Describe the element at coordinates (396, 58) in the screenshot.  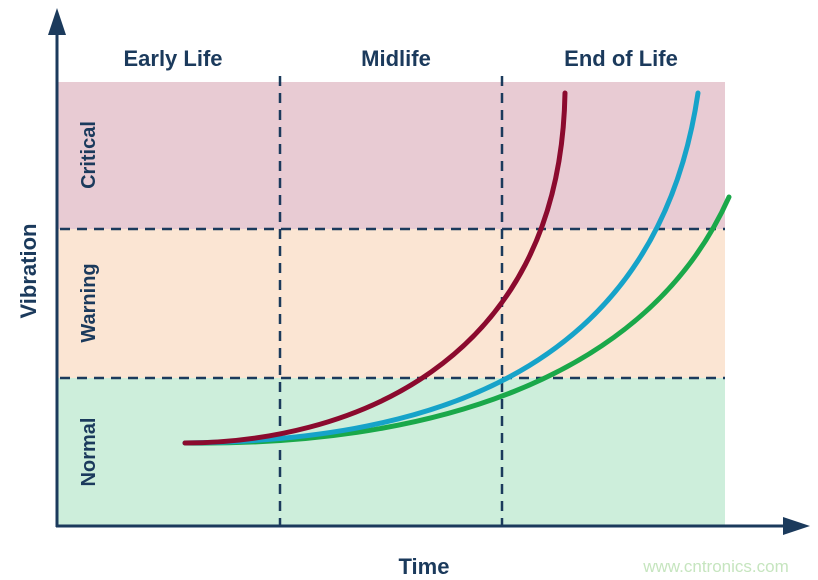
I see `phase-label-midlife: Midlife` at that location.